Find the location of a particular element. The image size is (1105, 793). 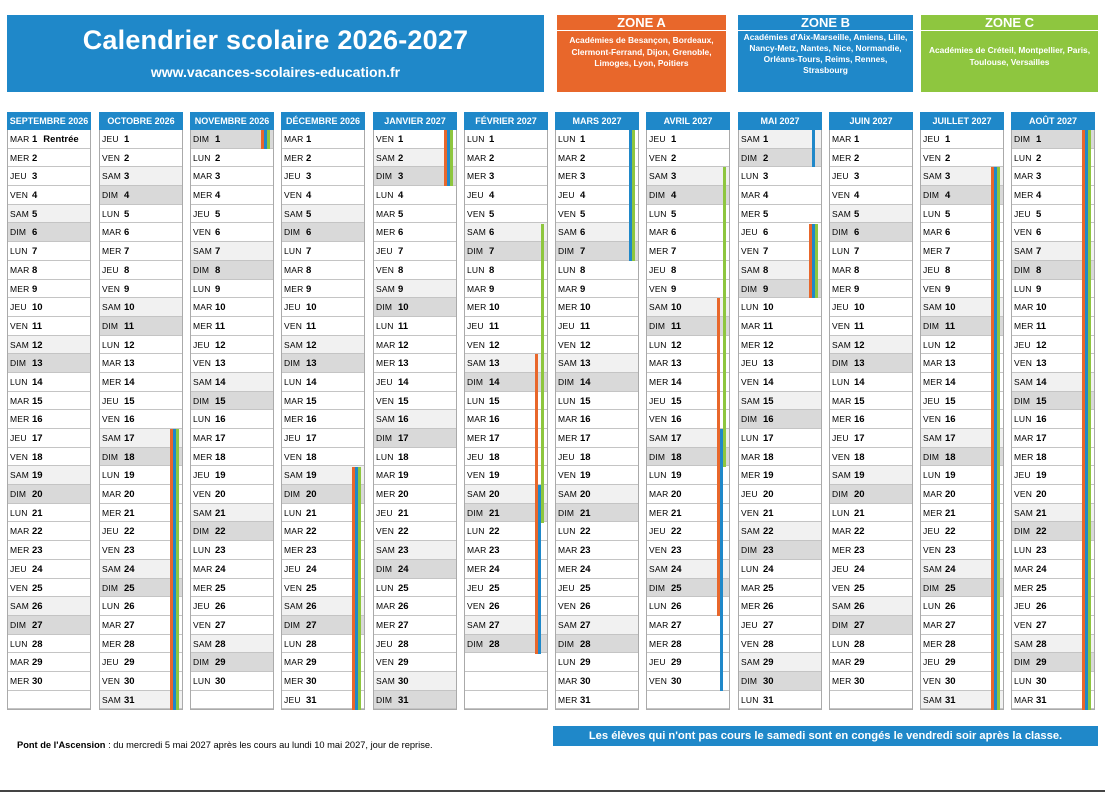

day-number: 15 is located at coordinates (859, 401).